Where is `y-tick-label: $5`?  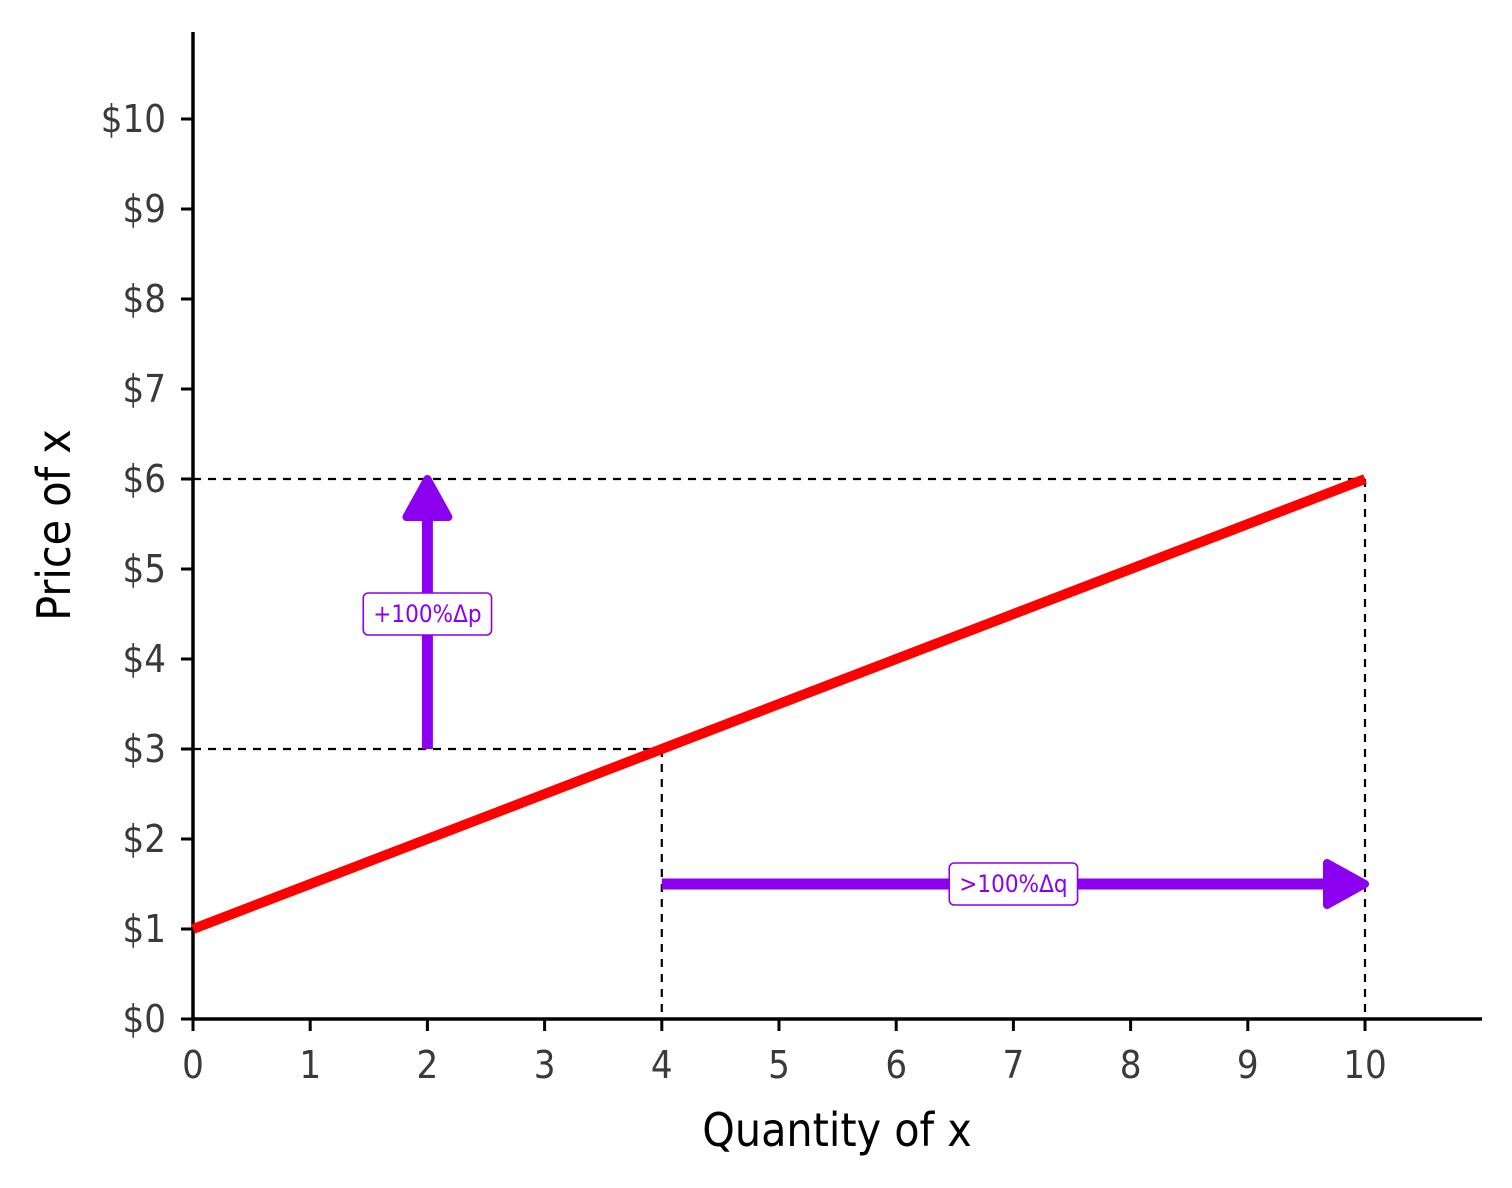 y-tick-label: $5 is located at coordinates (145, 569).